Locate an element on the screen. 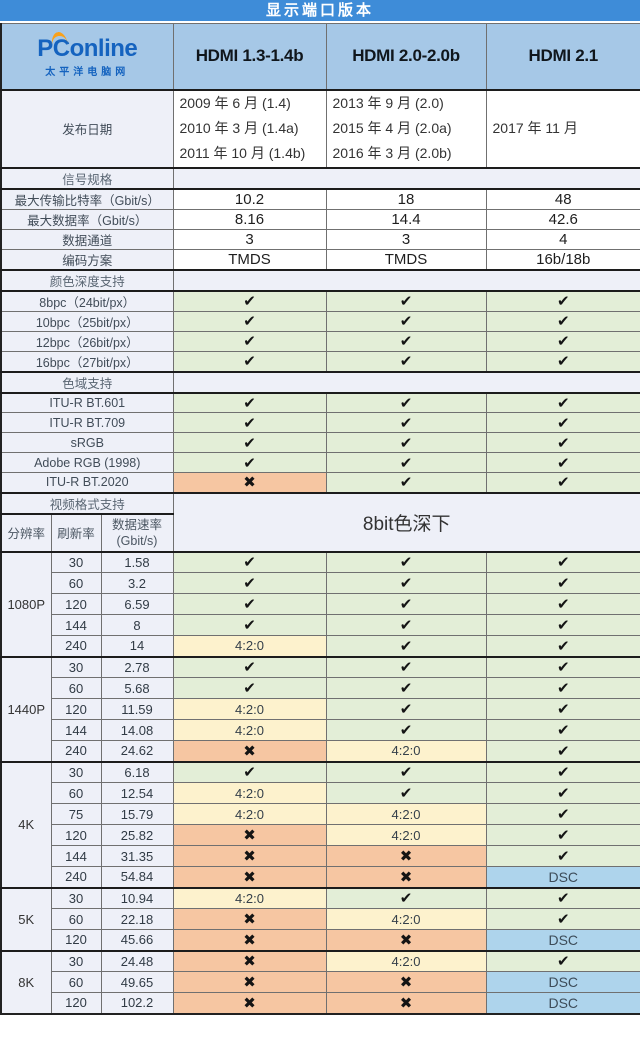  row-label: 数据通道 is located at coordinates (87, 239).